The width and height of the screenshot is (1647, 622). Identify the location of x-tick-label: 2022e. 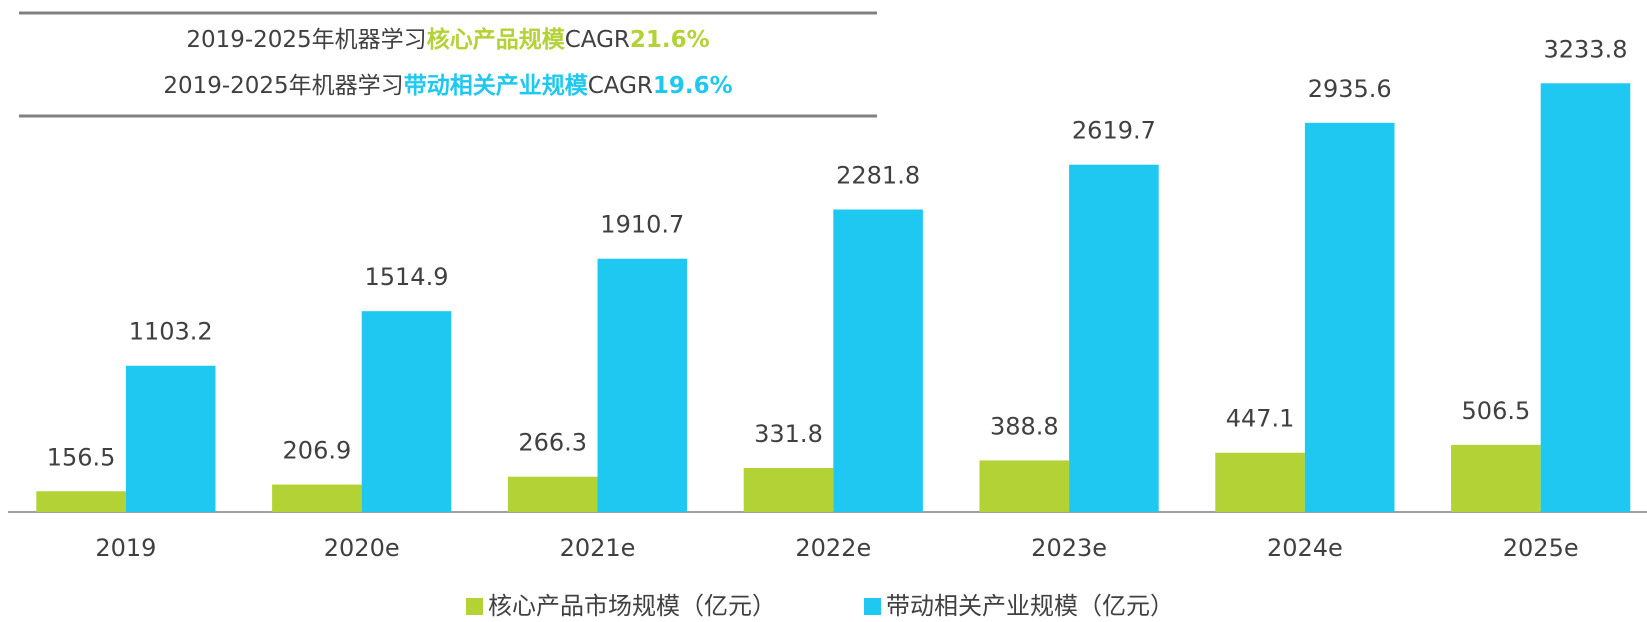
(833, 548).